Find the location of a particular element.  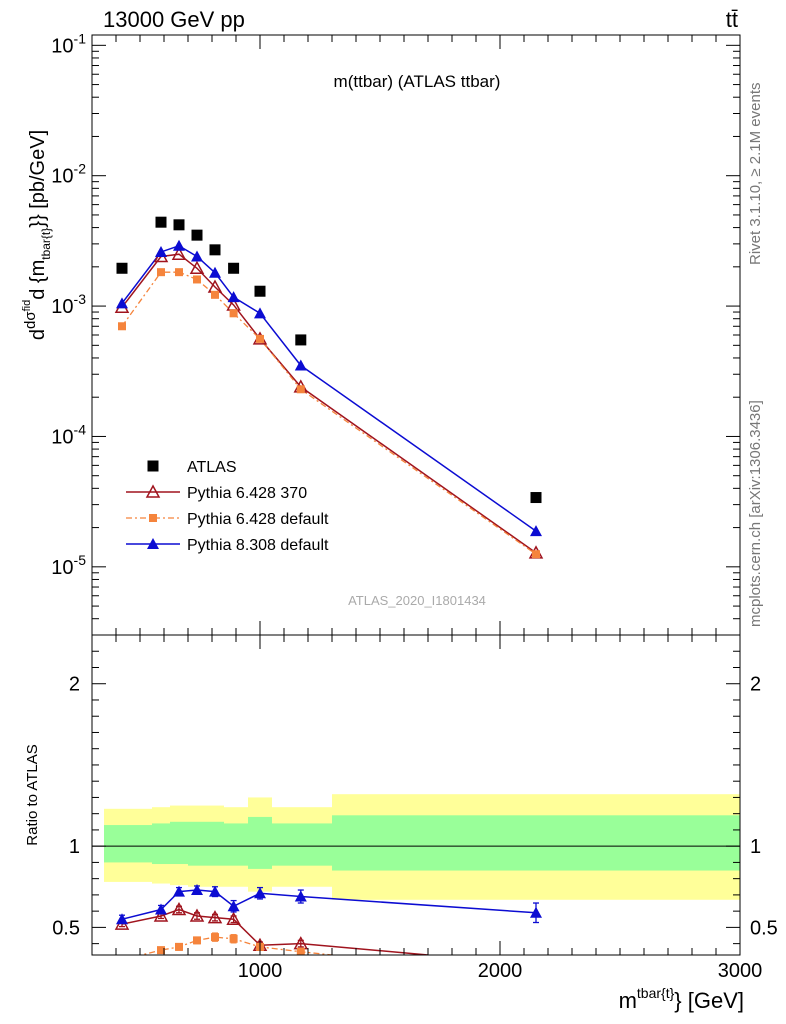

legend-label-py6_default: Pythia 6.428 default is located at coordinates (258, 519).